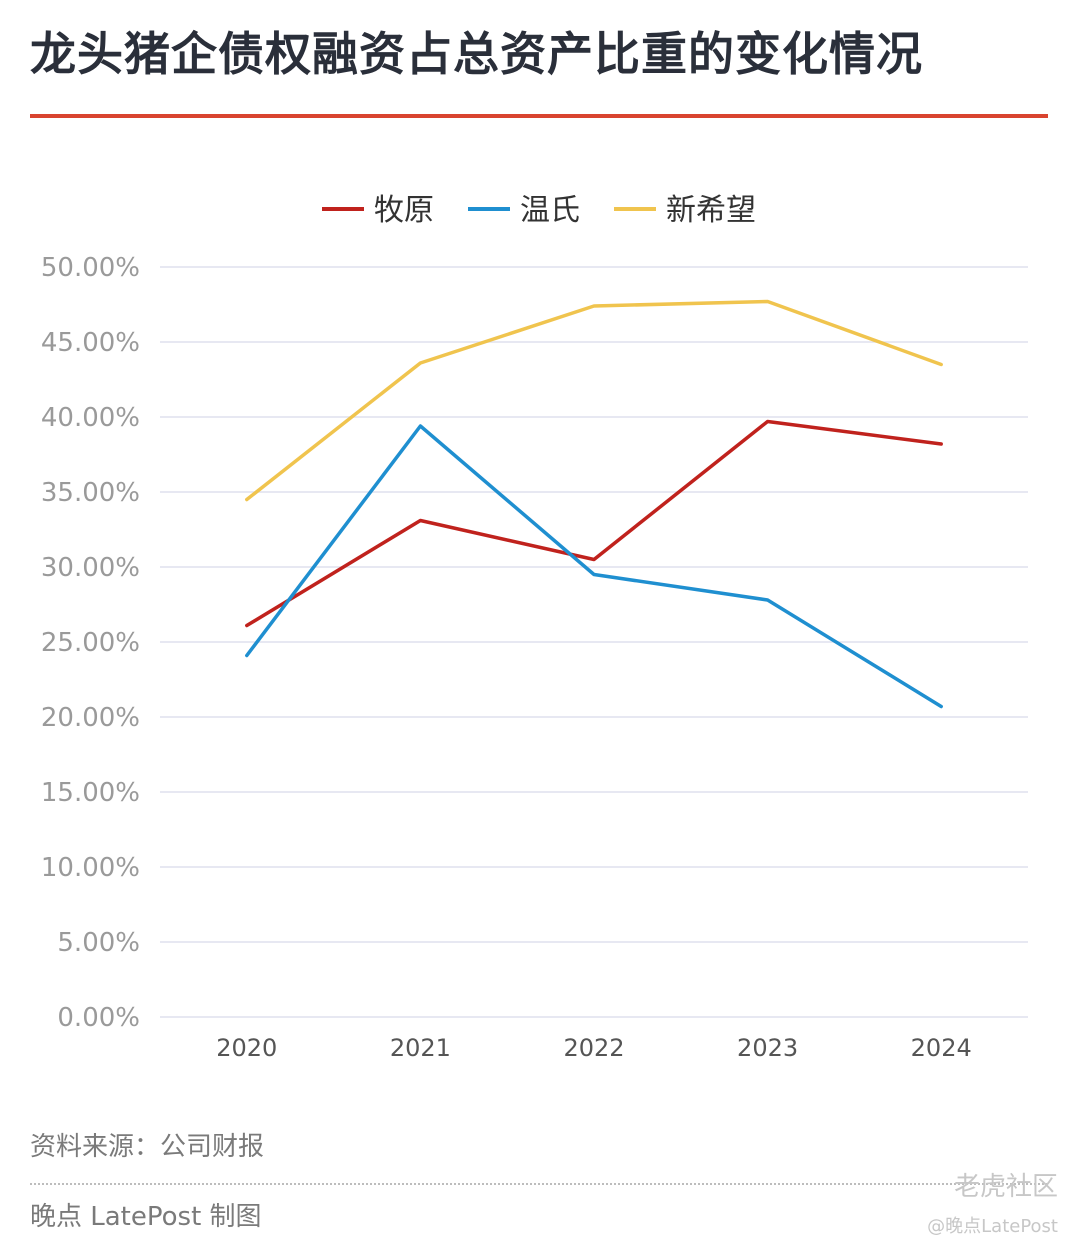 This screenshot has width=1080, height=1247. I want to click on legend-label: 温氏, so click(550, 210).